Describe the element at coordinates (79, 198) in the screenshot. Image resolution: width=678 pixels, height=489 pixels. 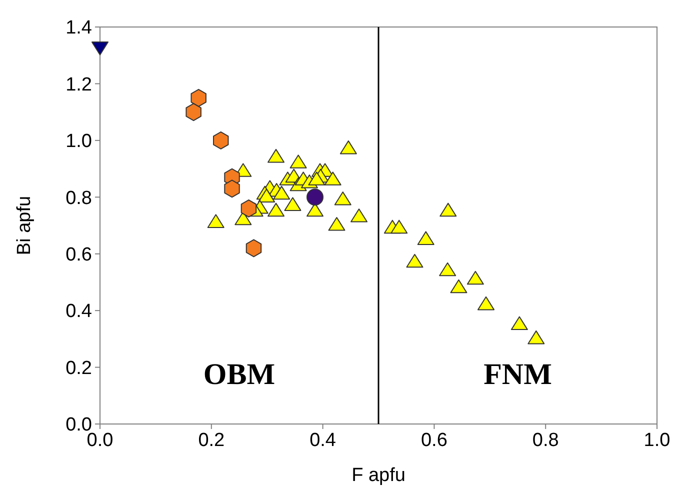
I see `y-tick-label: 0.8` at that location.